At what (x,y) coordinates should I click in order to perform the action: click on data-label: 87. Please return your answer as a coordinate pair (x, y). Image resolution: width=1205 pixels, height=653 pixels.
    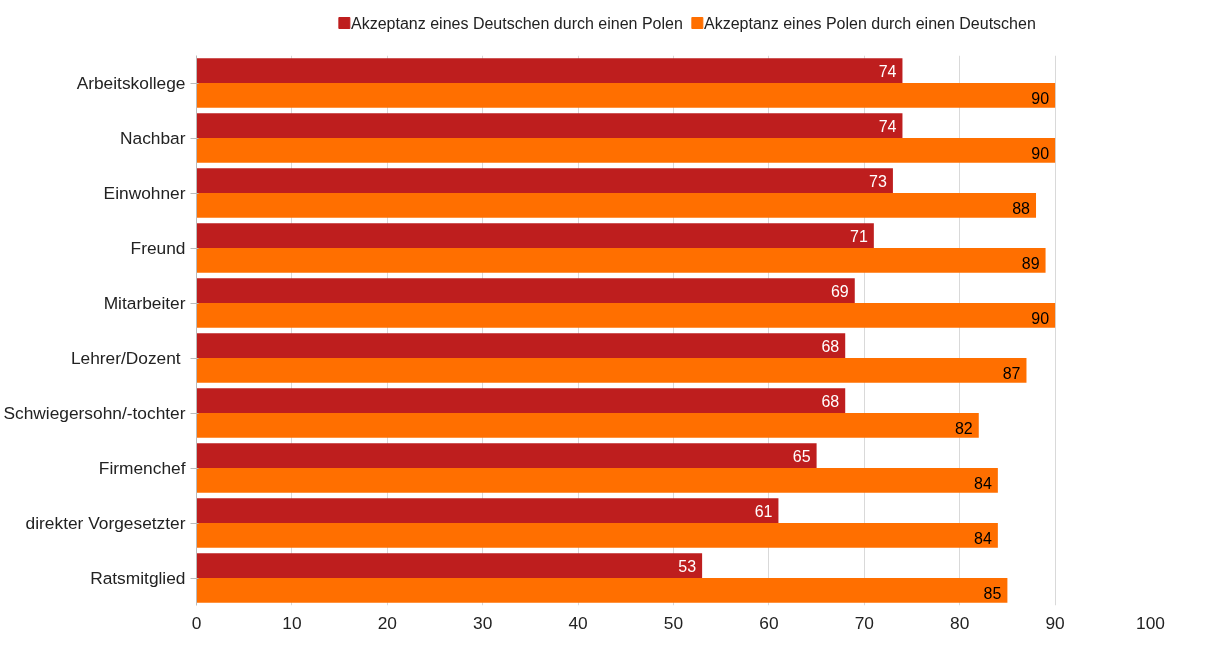
    Looking at the image, I should click on (1011, 374).